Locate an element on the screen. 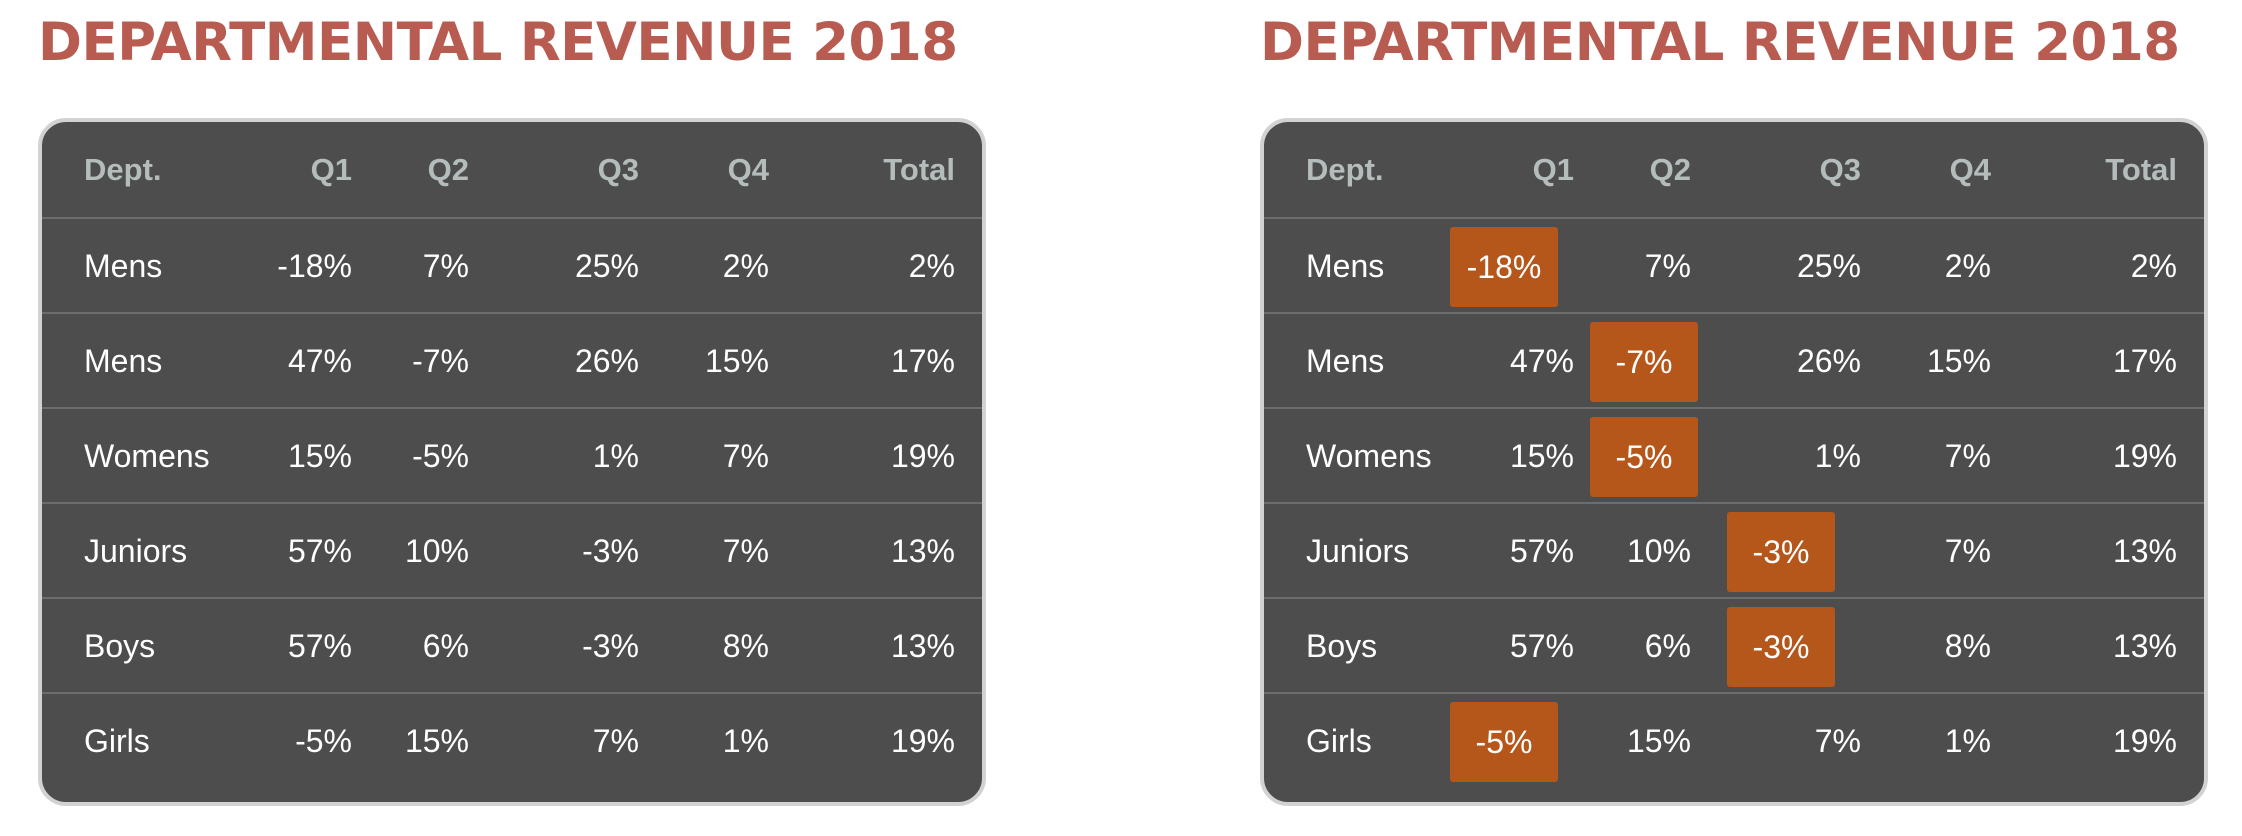 Image resolution: width=2242 pixels, height=836 pixels. cell-q2: 10% is located at coordinates (1658, 551).